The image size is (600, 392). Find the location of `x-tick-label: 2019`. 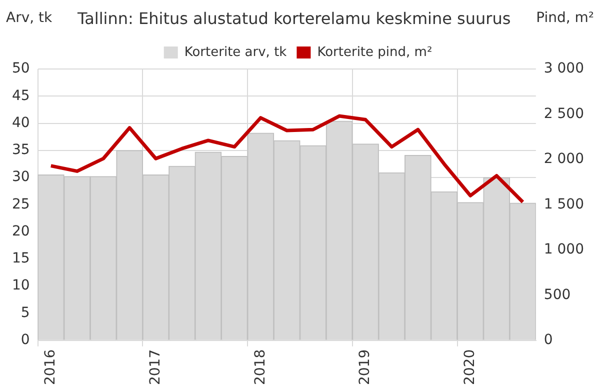

x-tick-label: 2019 is located at coordinates (365, 367).